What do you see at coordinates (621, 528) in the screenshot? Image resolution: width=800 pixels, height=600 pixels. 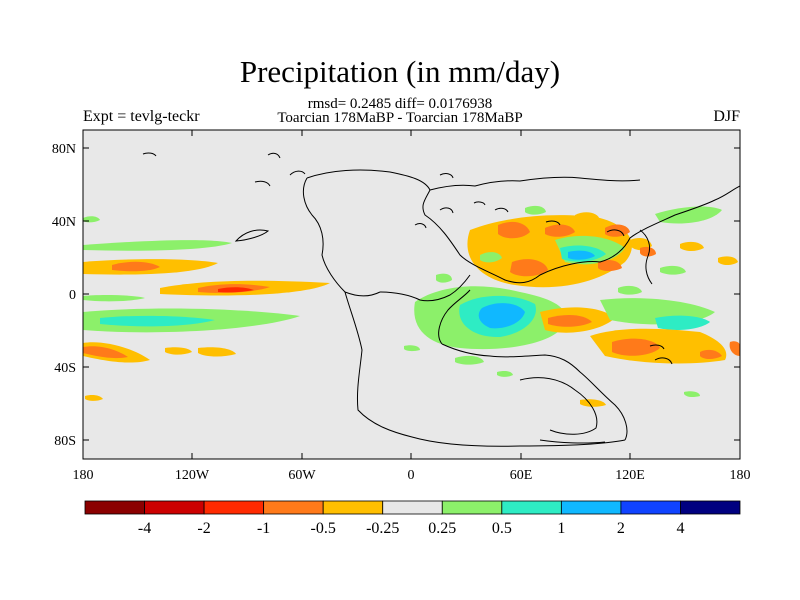 I see `colorbar-label-8: 2` at bounding box center [621, 528].